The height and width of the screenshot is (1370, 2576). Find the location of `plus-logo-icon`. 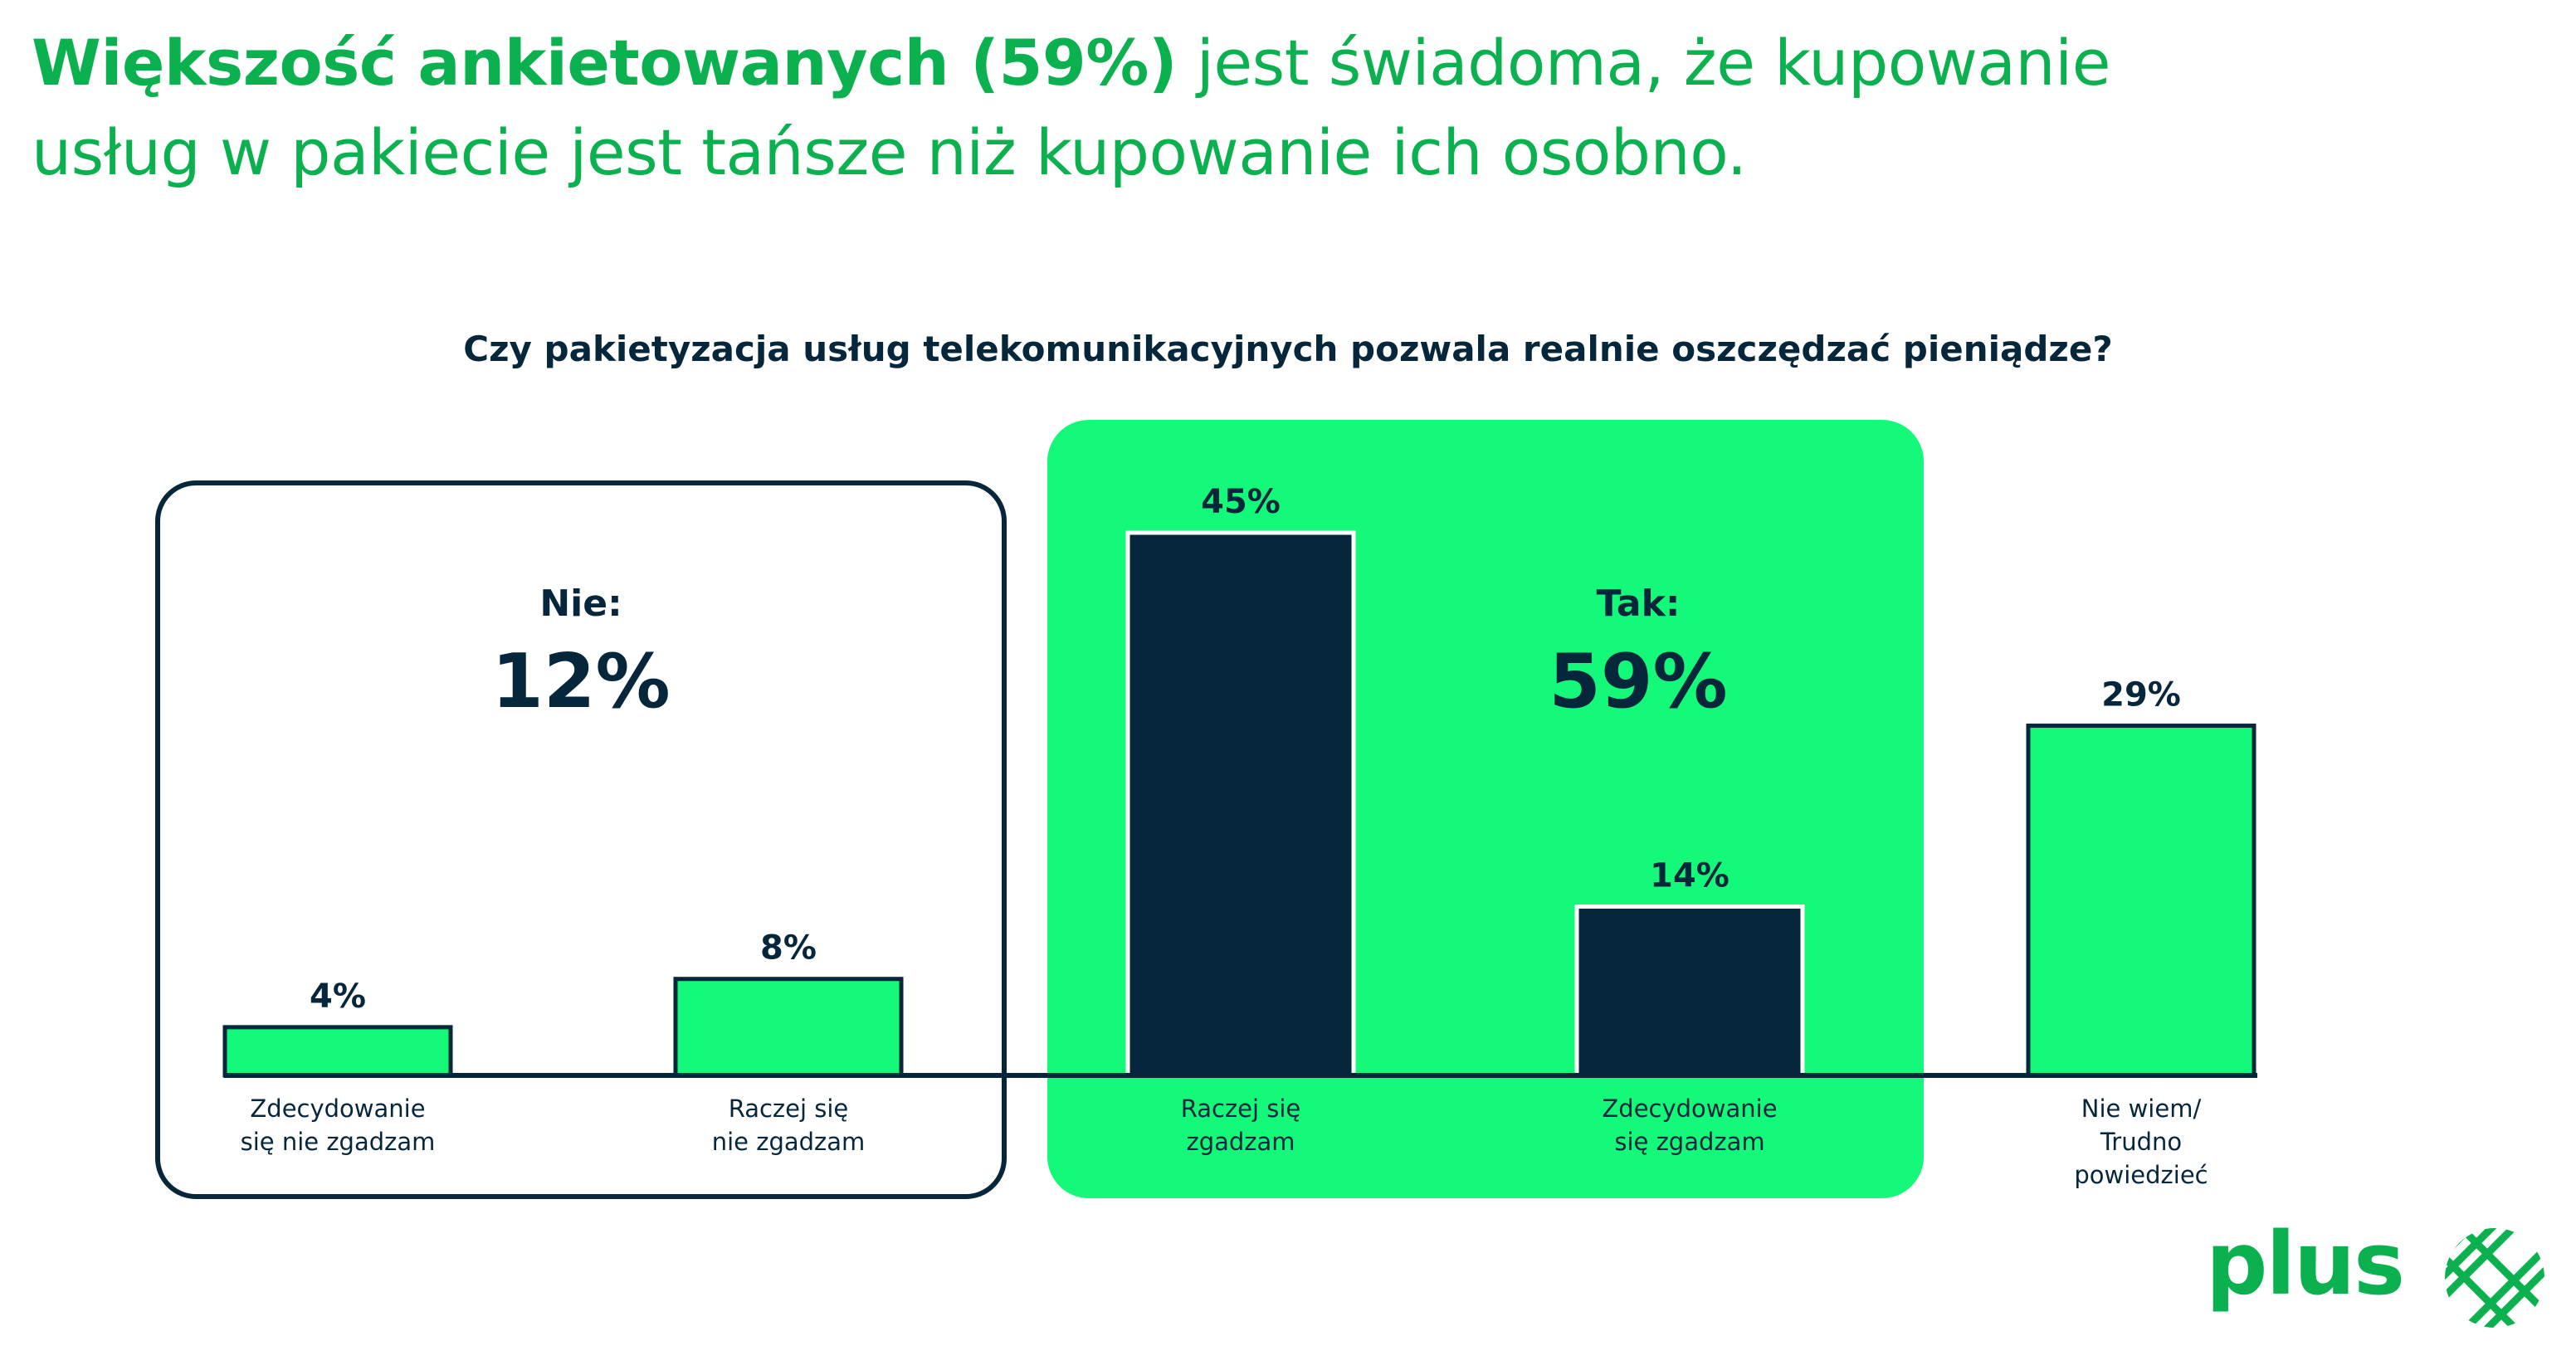

plus-logo-icon is located at coordinates (2495, 1278).